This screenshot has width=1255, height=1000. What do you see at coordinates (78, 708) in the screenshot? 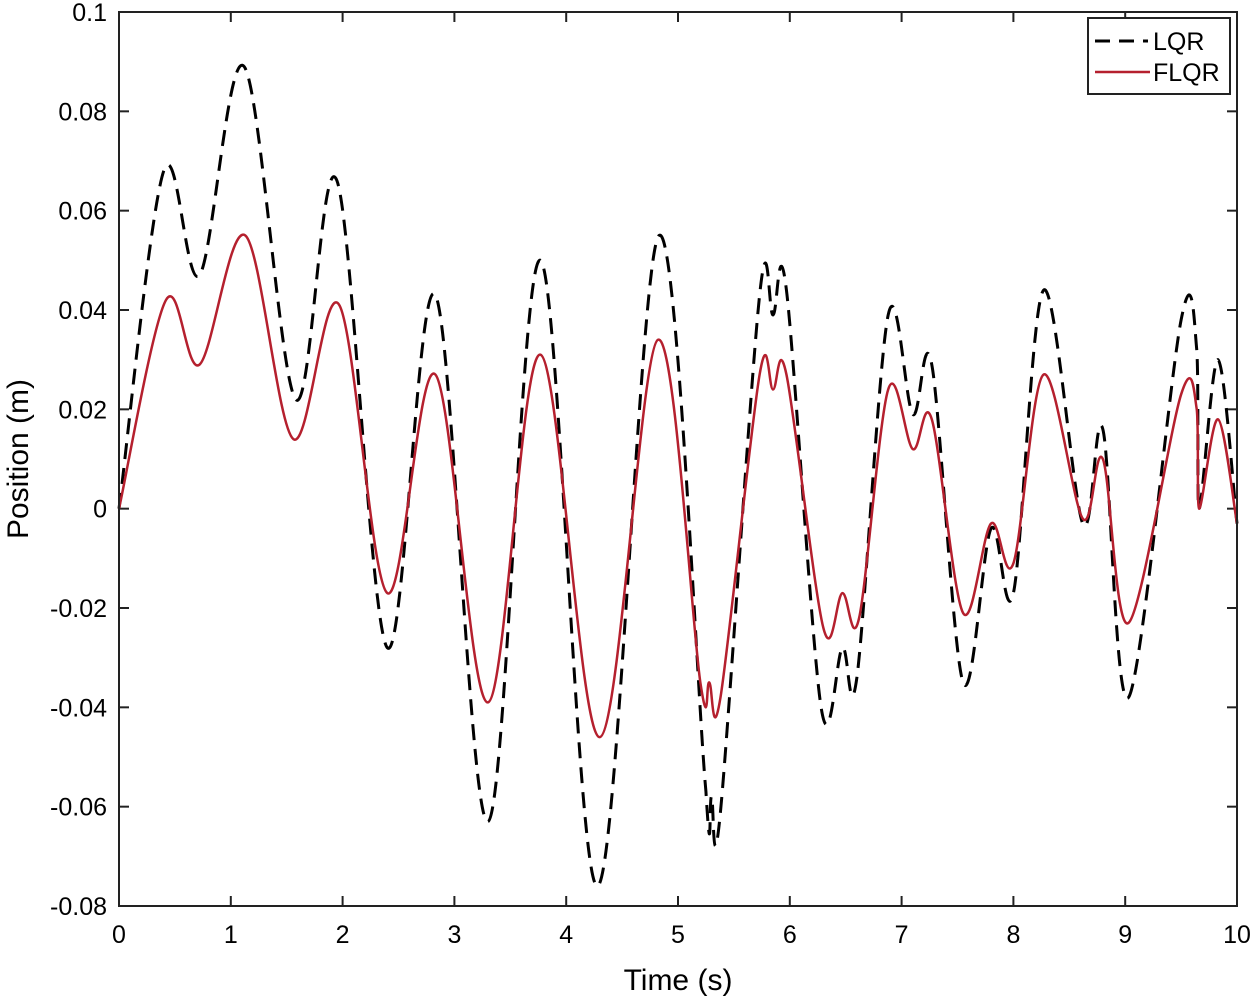
I see `y-tick-label: -0.04` at bounding box center [78, 708].